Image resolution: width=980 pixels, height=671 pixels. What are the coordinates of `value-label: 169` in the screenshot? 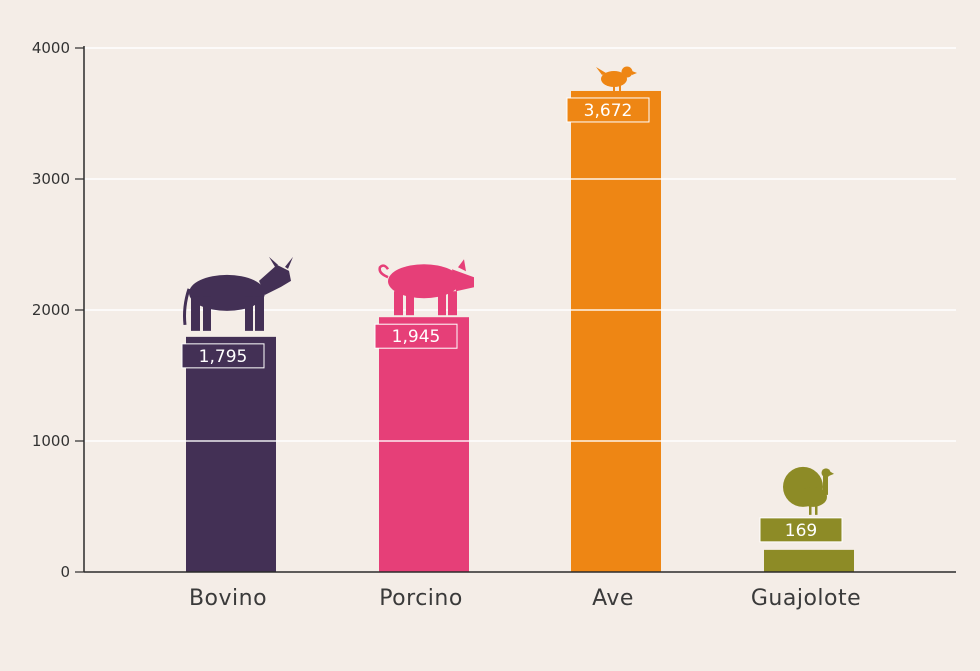 It's located at (801, 531).